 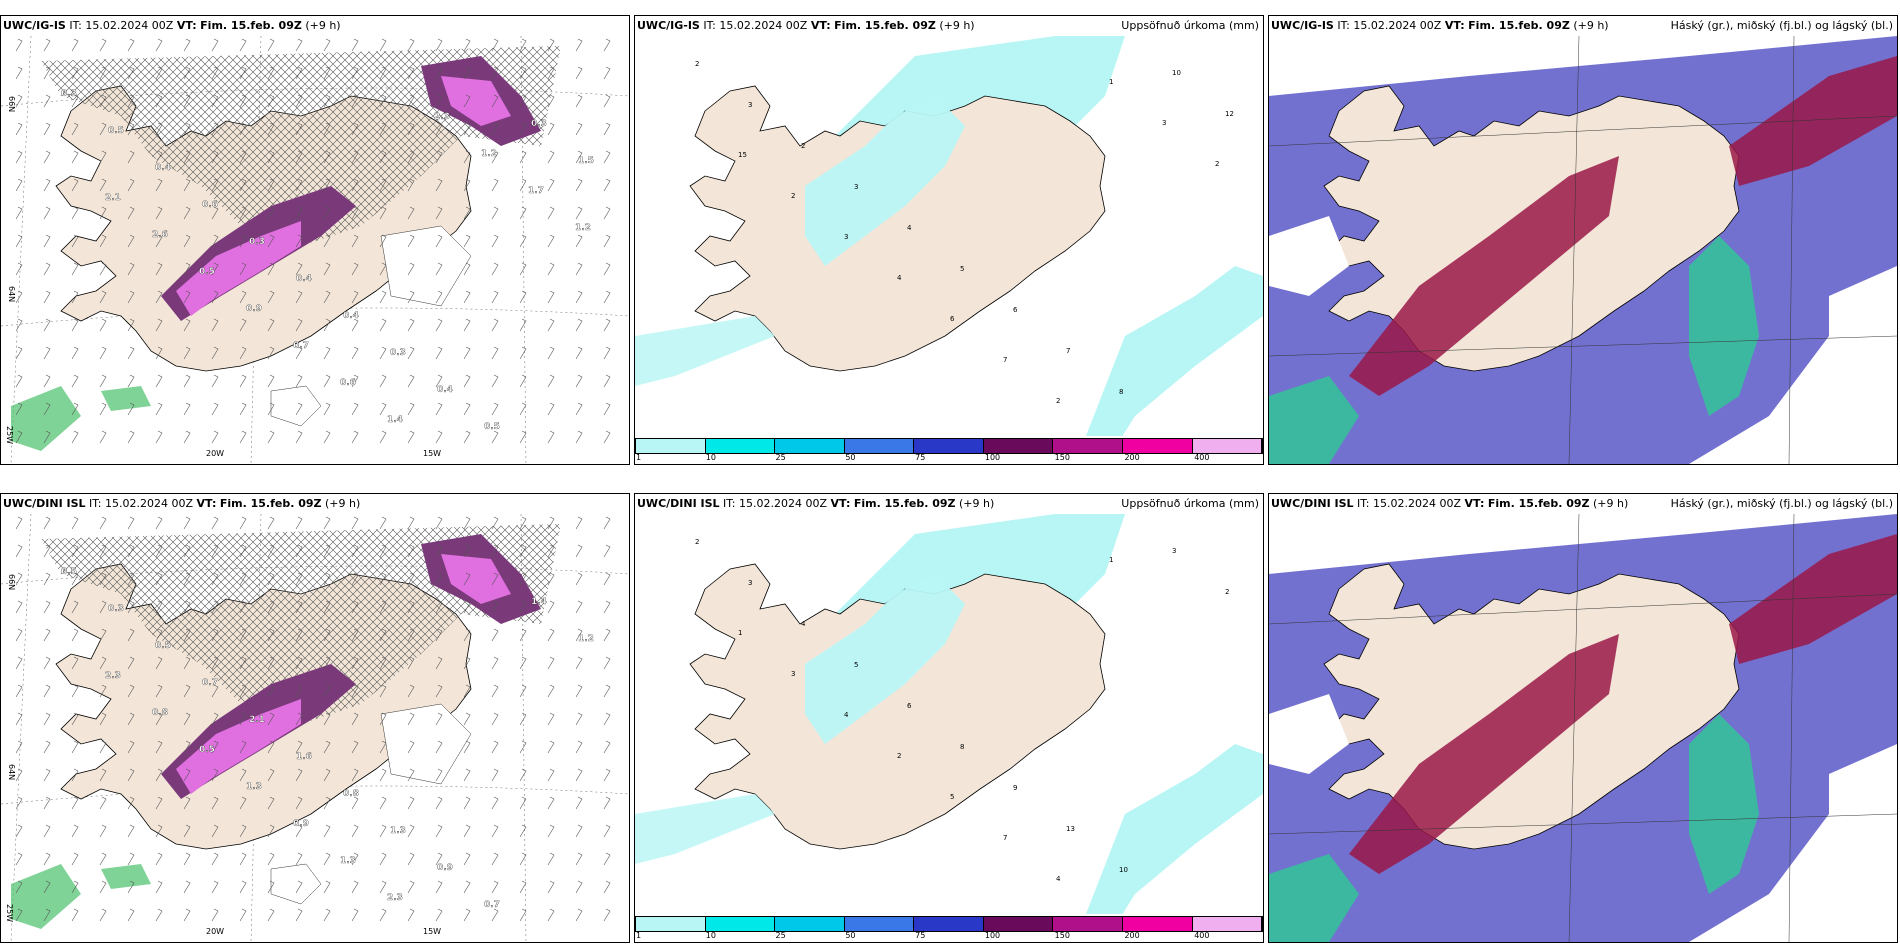 I want to click on colorbar-label: 150, so click(x=1062, y=457).